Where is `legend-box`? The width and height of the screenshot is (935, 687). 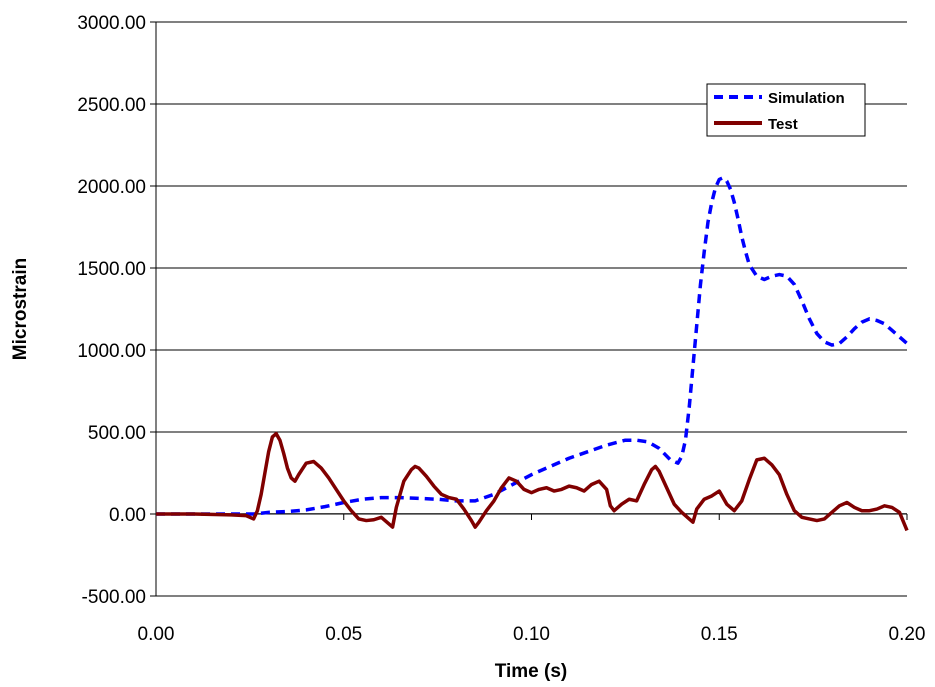
legend-box is located at coordinates (786, 110).